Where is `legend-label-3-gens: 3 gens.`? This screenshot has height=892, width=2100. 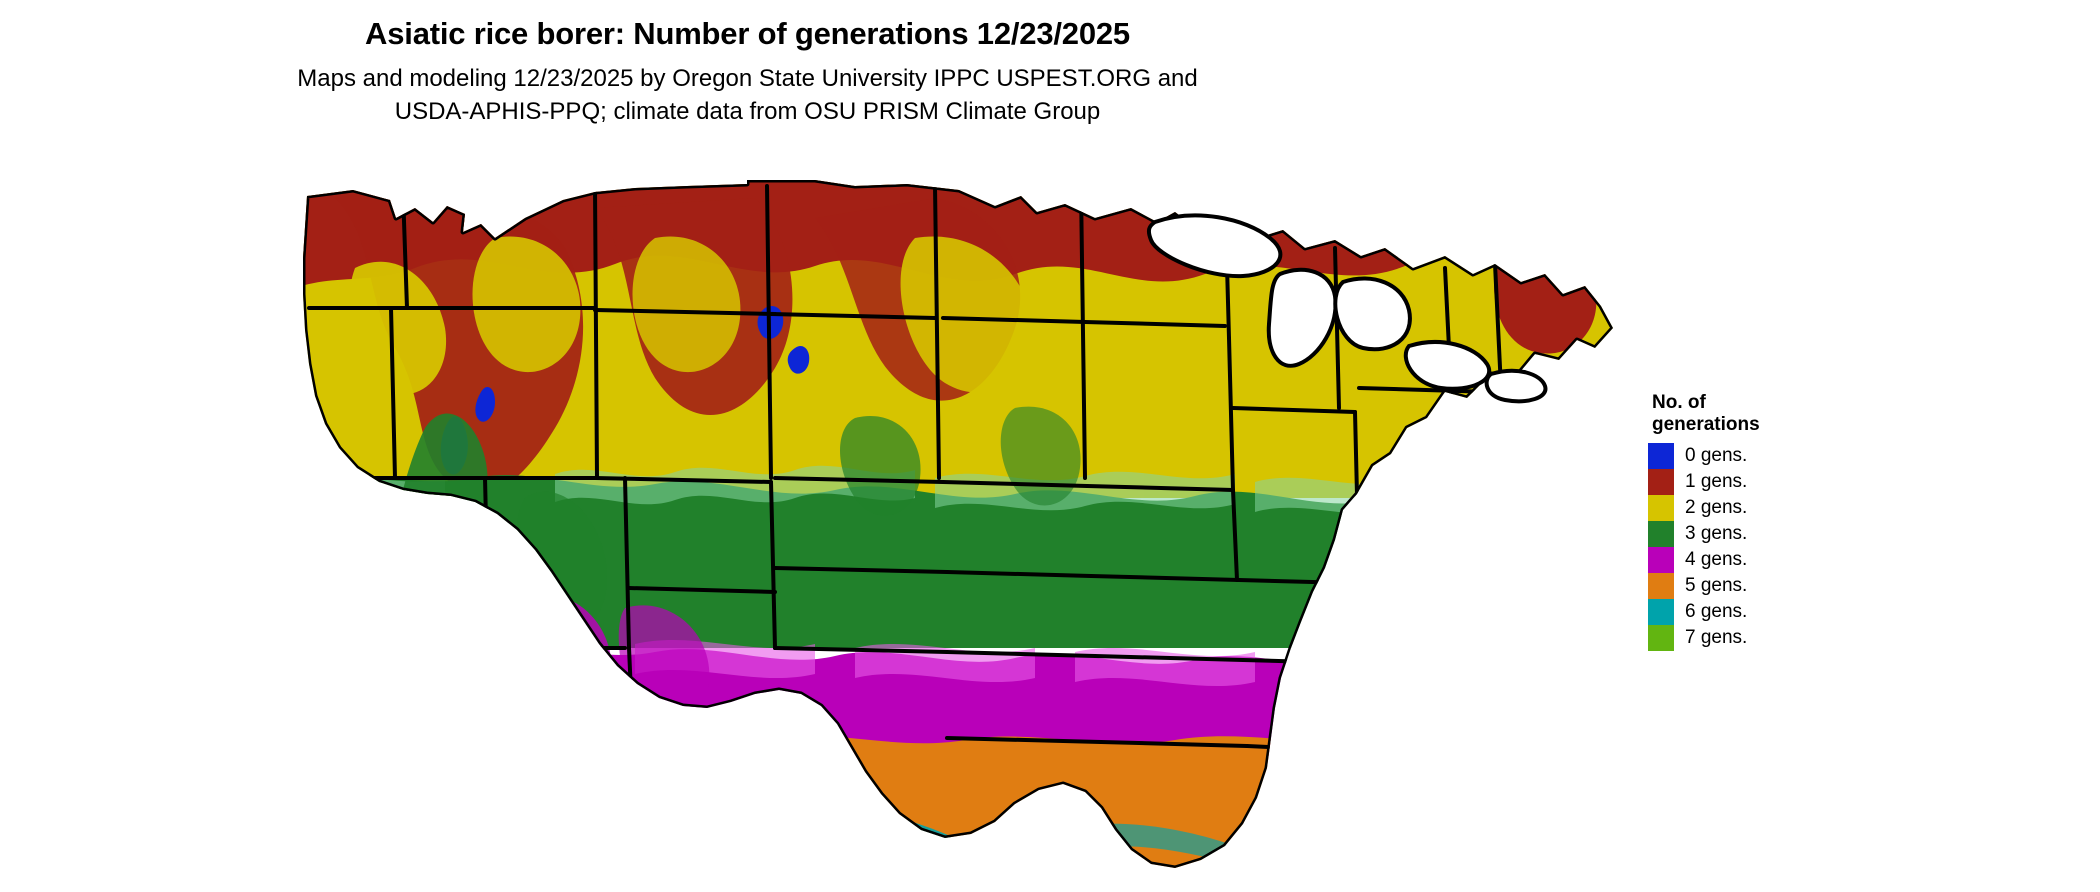 legend-label-3-gens: 3 gens. is located at coordinates (1716, 533).